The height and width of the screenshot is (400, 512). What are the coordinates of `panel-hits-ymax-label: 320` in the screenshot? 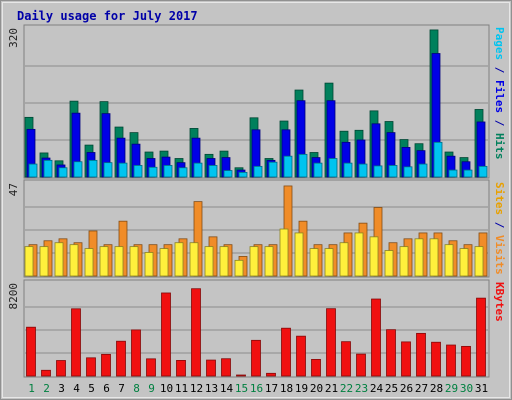 It's located at (13, 38).